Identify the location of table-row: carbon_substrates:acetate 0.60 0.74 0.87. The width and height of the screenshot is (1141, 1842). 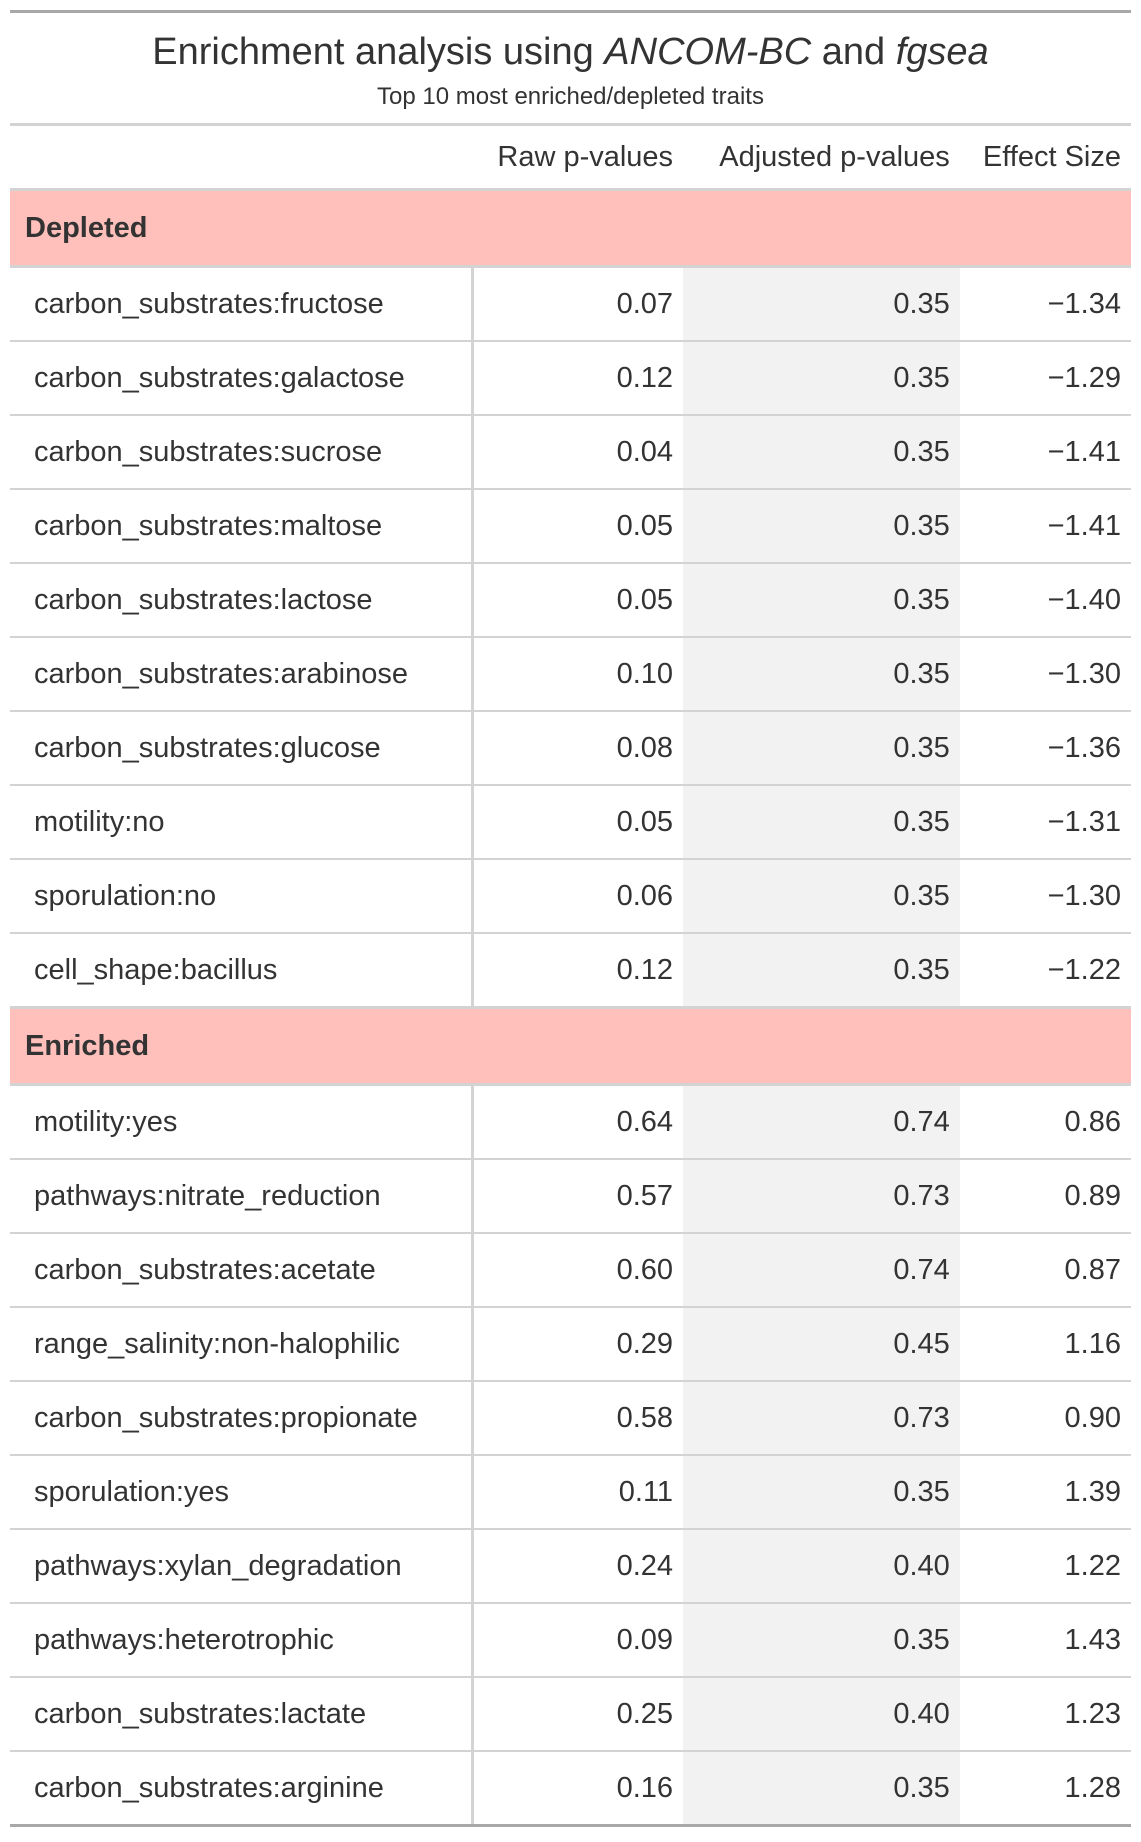
(570, 1269).